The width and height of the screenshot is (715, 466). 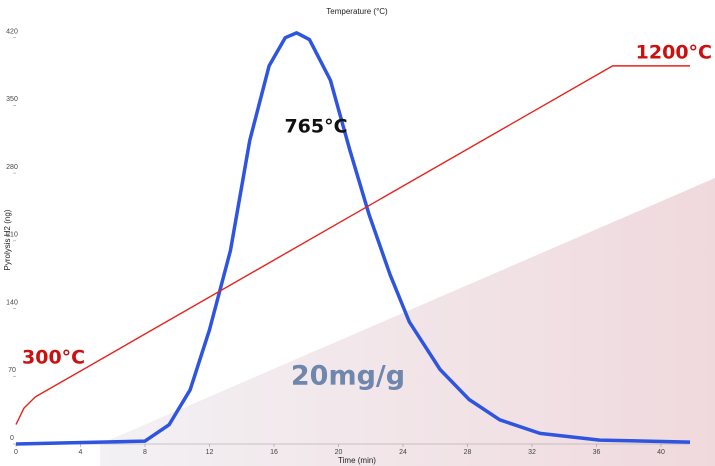 I want to click on y-axis-title: Pyrolysis H2 (ng), so click(x=7, y=239).